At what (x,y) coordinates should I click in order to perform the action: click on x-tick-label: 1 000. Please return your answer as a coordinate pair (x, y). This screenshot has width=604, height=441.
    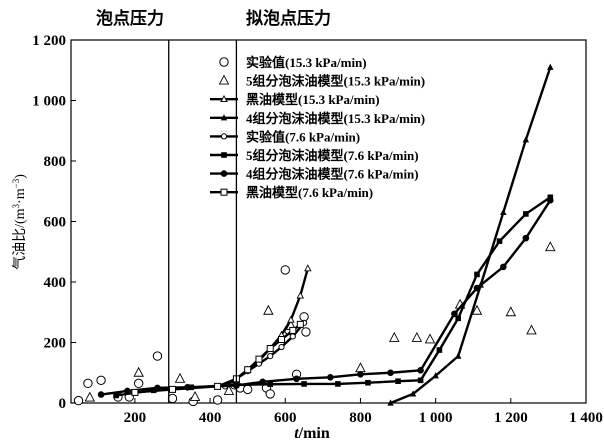
    Looking at the image, I should click on (436, 418).